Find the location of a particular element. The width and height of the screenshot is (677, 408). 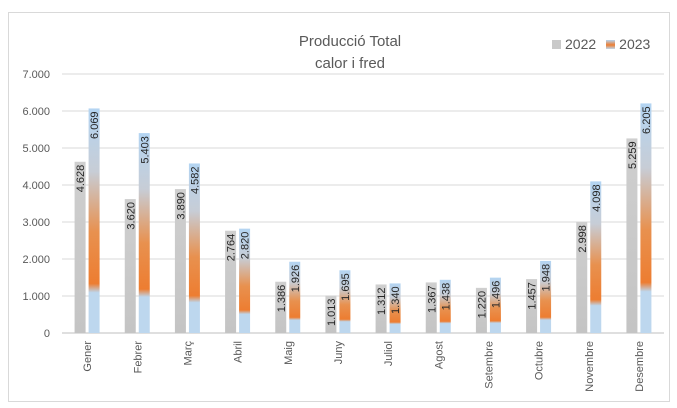

x-tick-label: Febrer is located at coordinates (138, 357).